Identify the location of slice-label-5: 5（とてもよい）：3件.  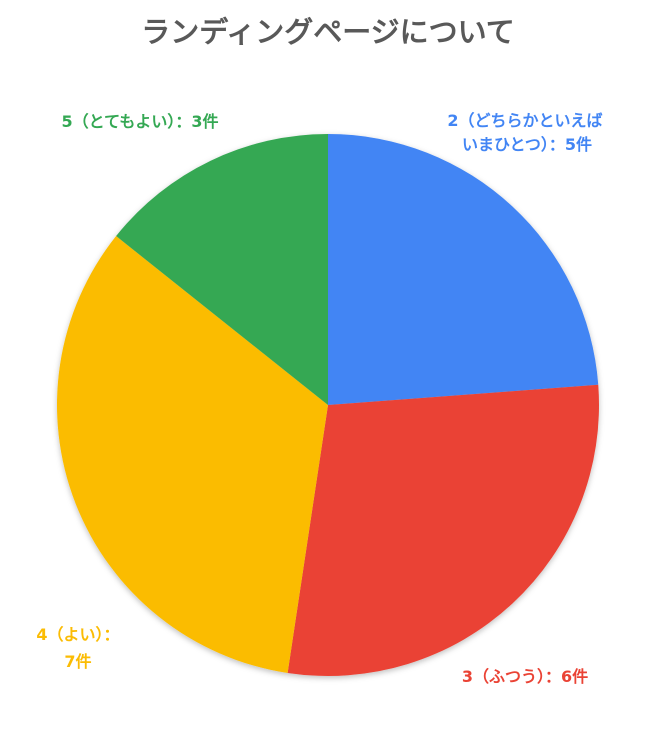
(140, 121).